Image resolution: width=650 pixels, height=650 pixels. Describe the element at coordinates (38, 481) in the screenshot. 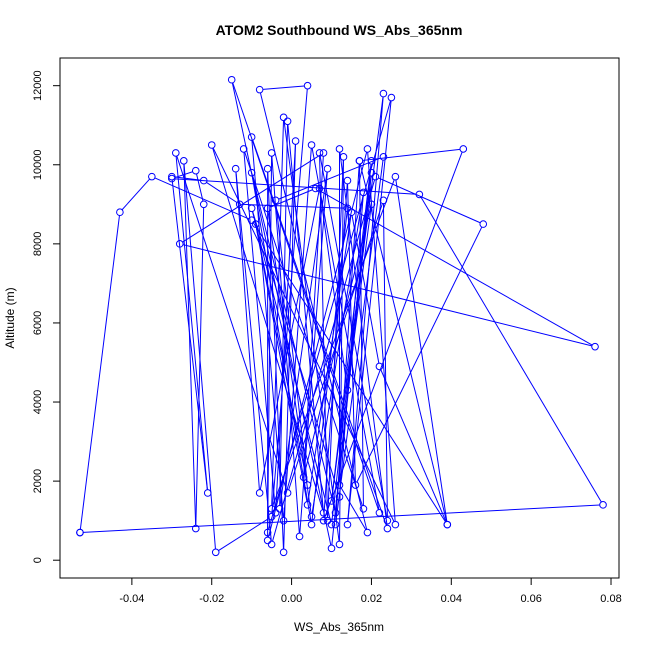

I see `y-tick-label: 2000` at that location.